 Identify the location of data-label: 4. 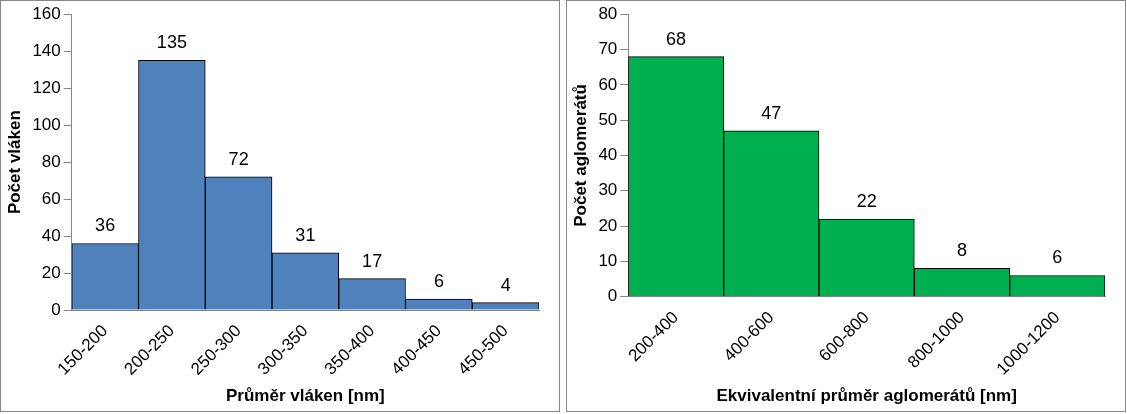
(505, 284).